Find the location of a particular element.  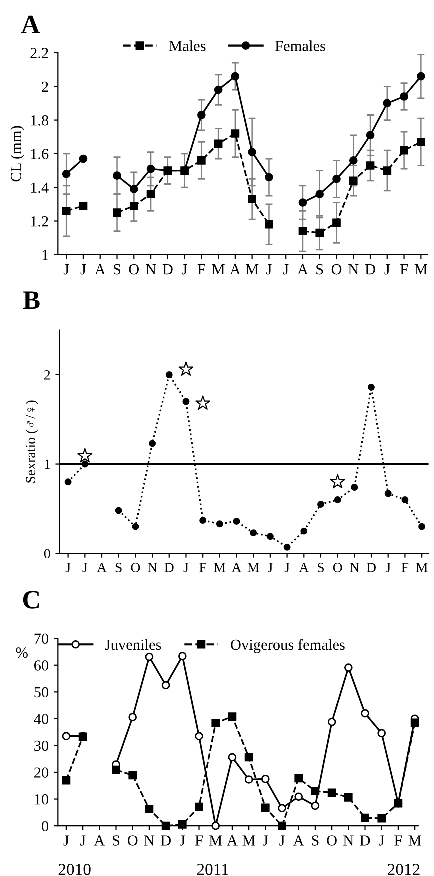

legend-label: Females is located at coordinates (300, 46).